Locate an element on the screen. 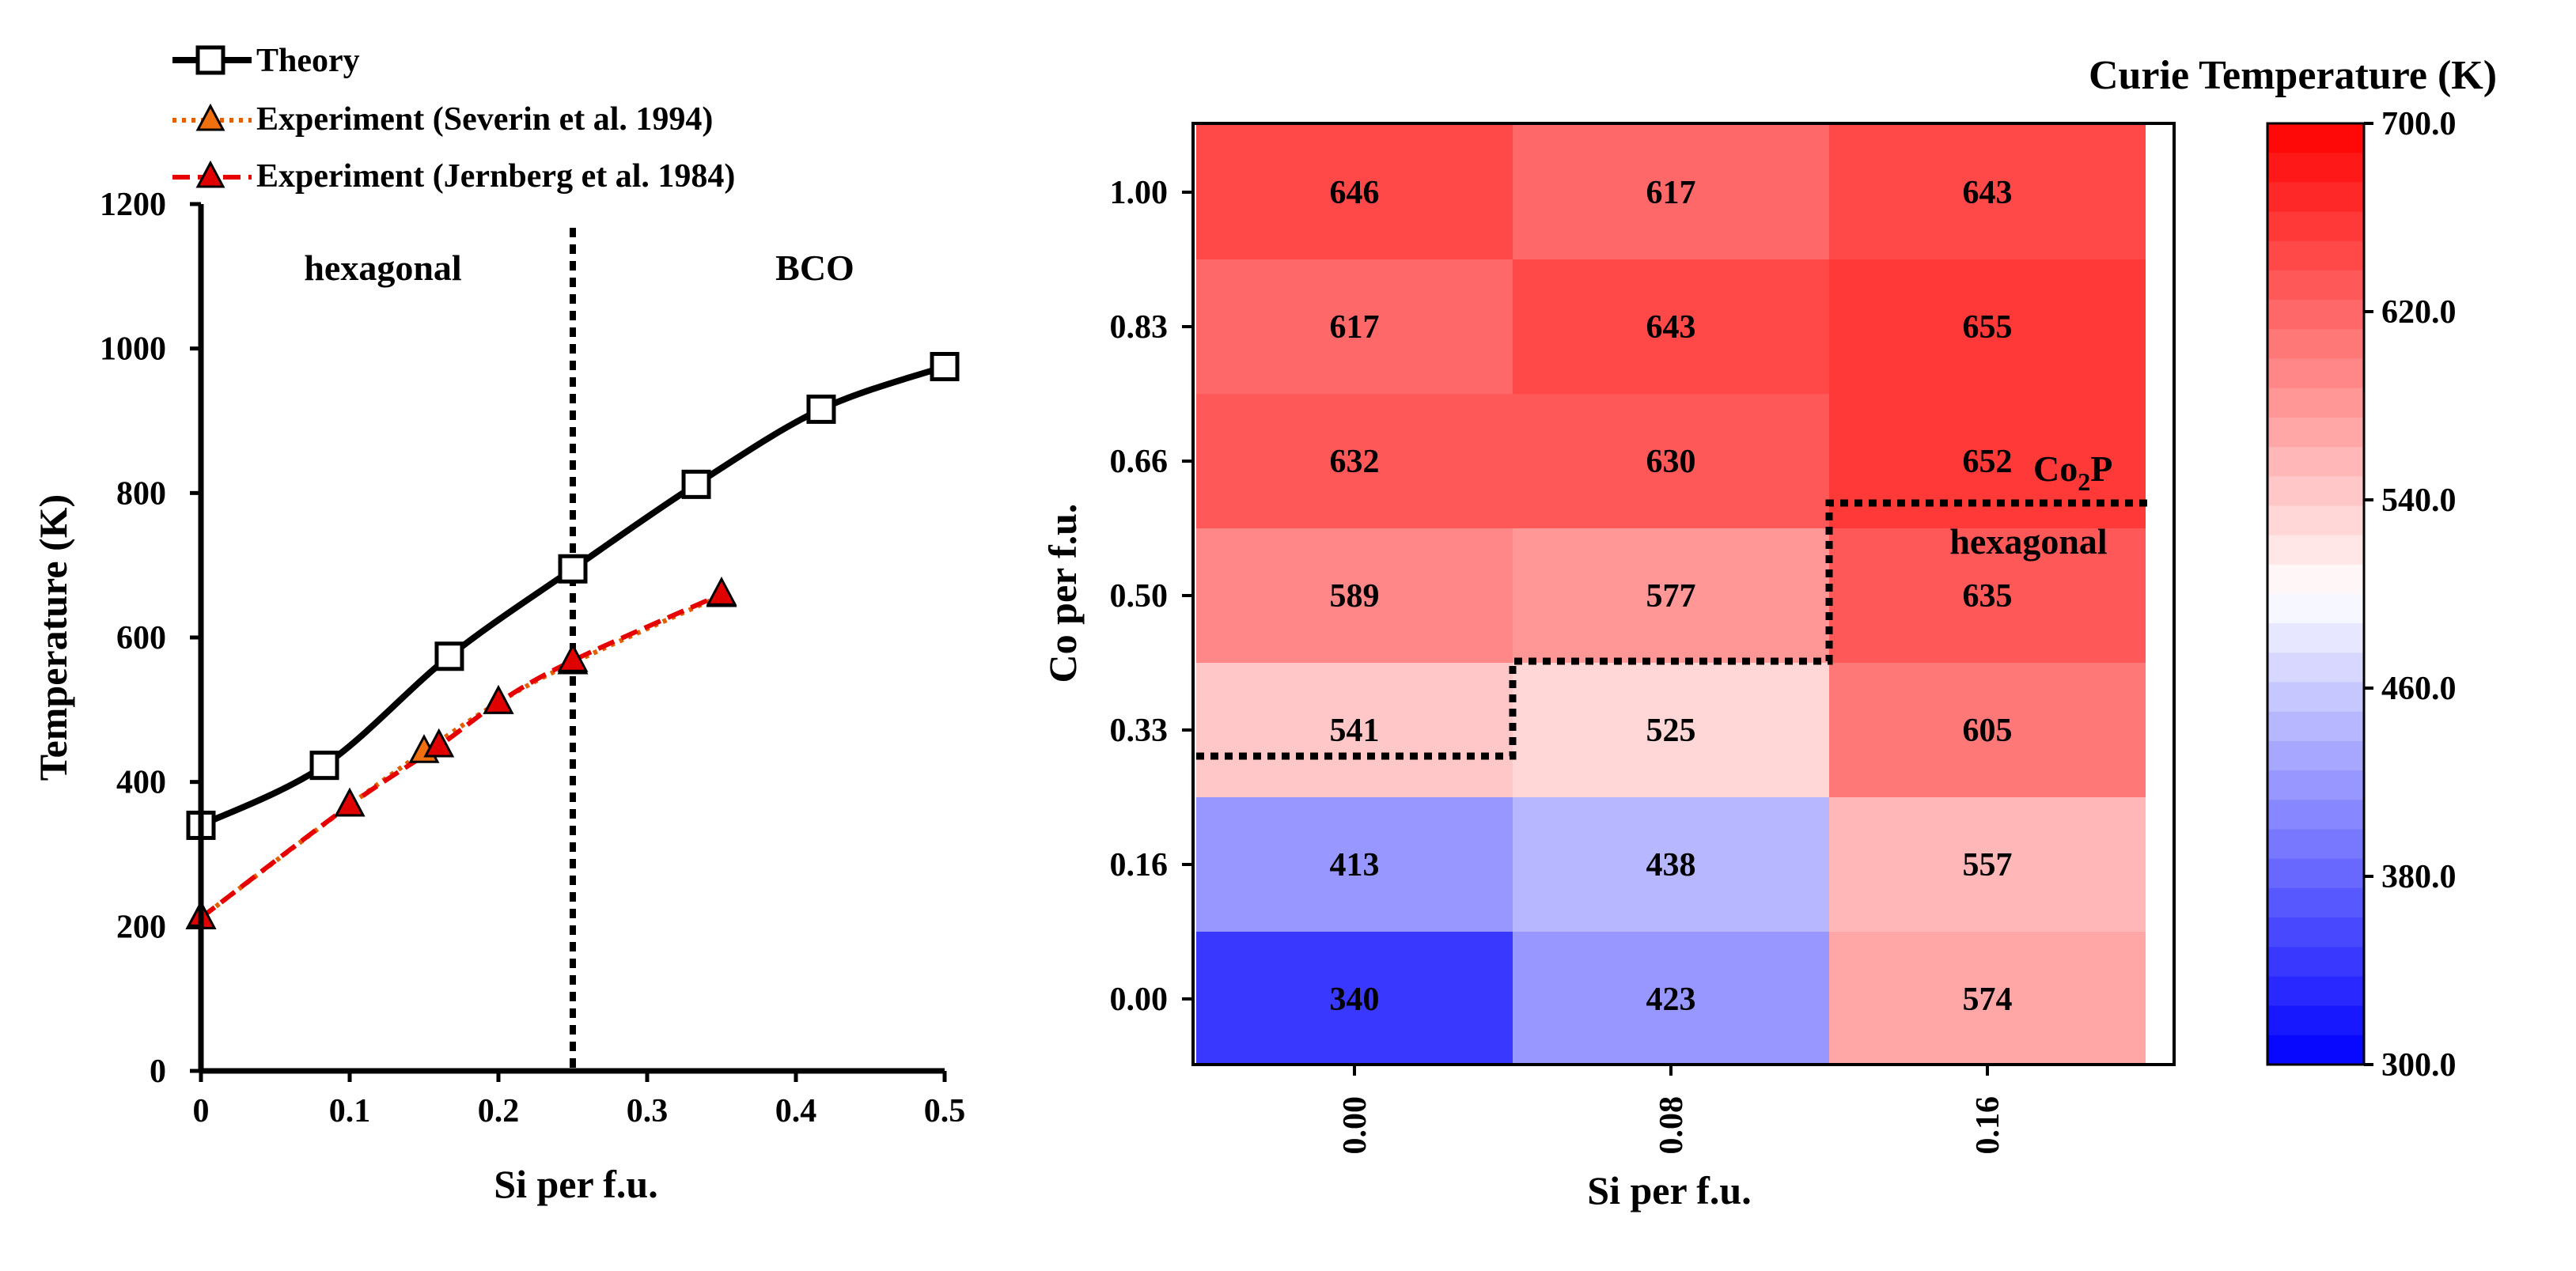 The image size is (2576, 1271). legend-marker-theory is located at coordinates (210, 60).